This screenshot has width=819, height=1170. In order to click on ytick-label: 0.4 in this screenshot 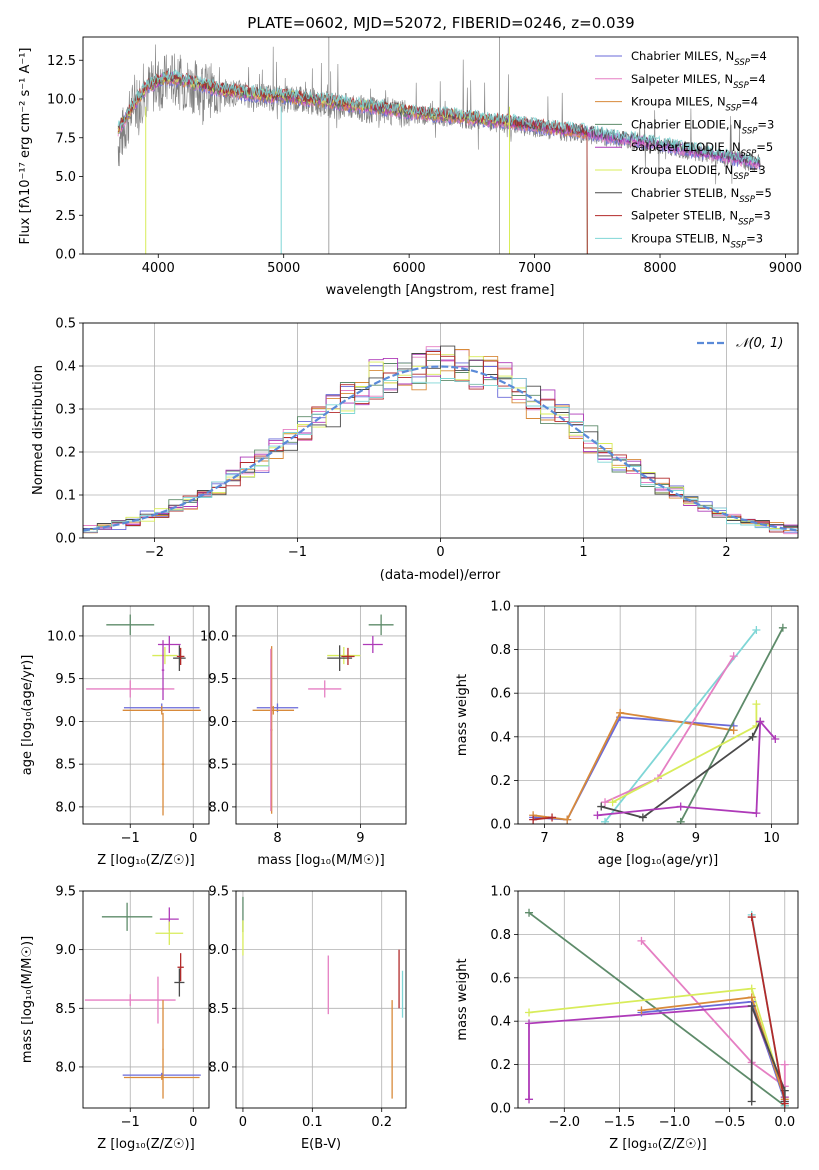, I will do `click(500, 737)`.